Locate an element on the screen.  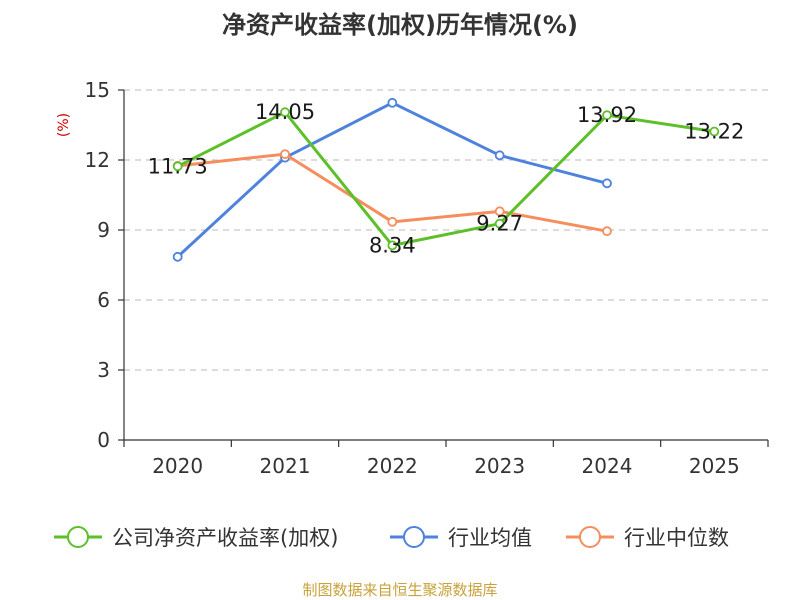
y-axis-unit-label: (%) is located at coordinates (64, 125).